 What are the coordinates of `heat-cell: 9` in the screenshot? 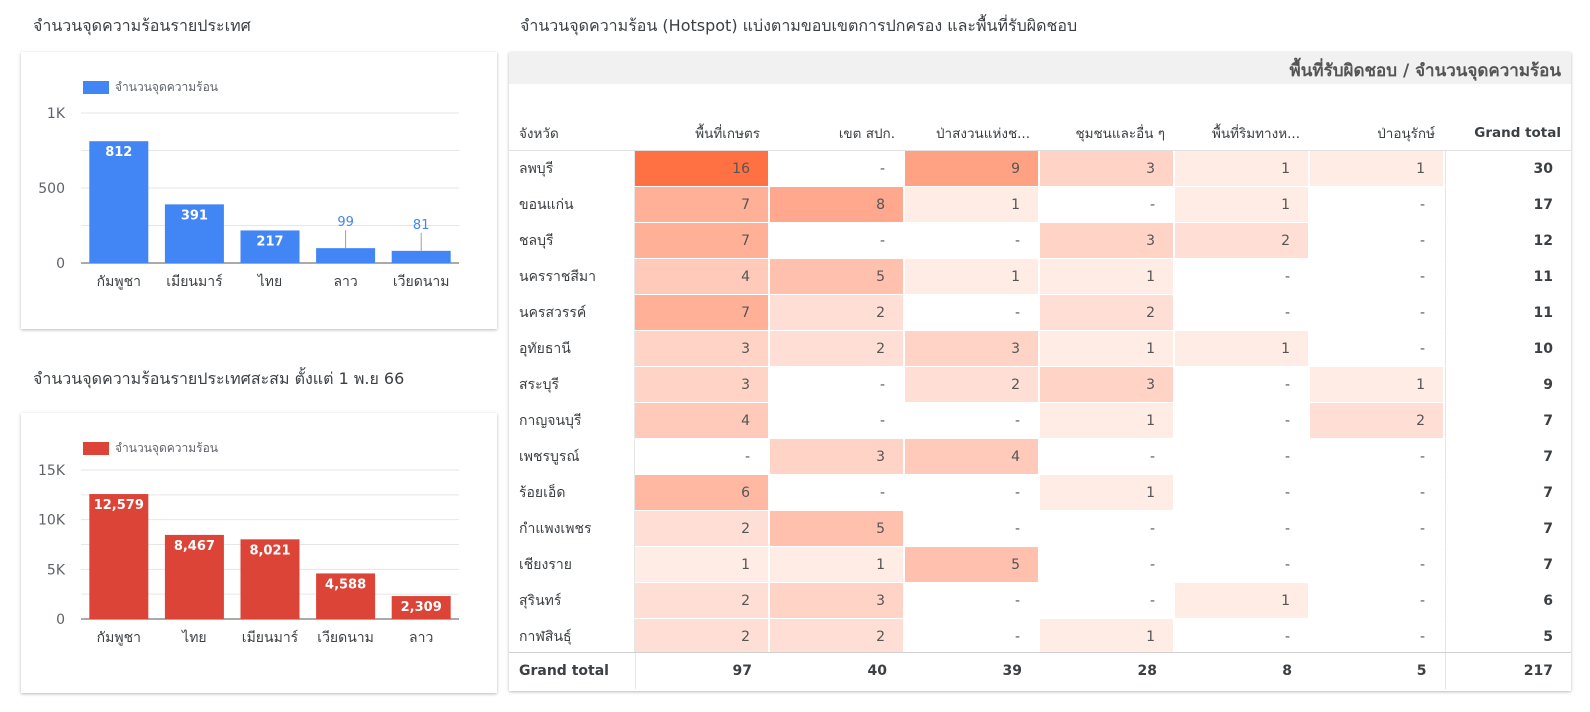 It's located at (972, 169).